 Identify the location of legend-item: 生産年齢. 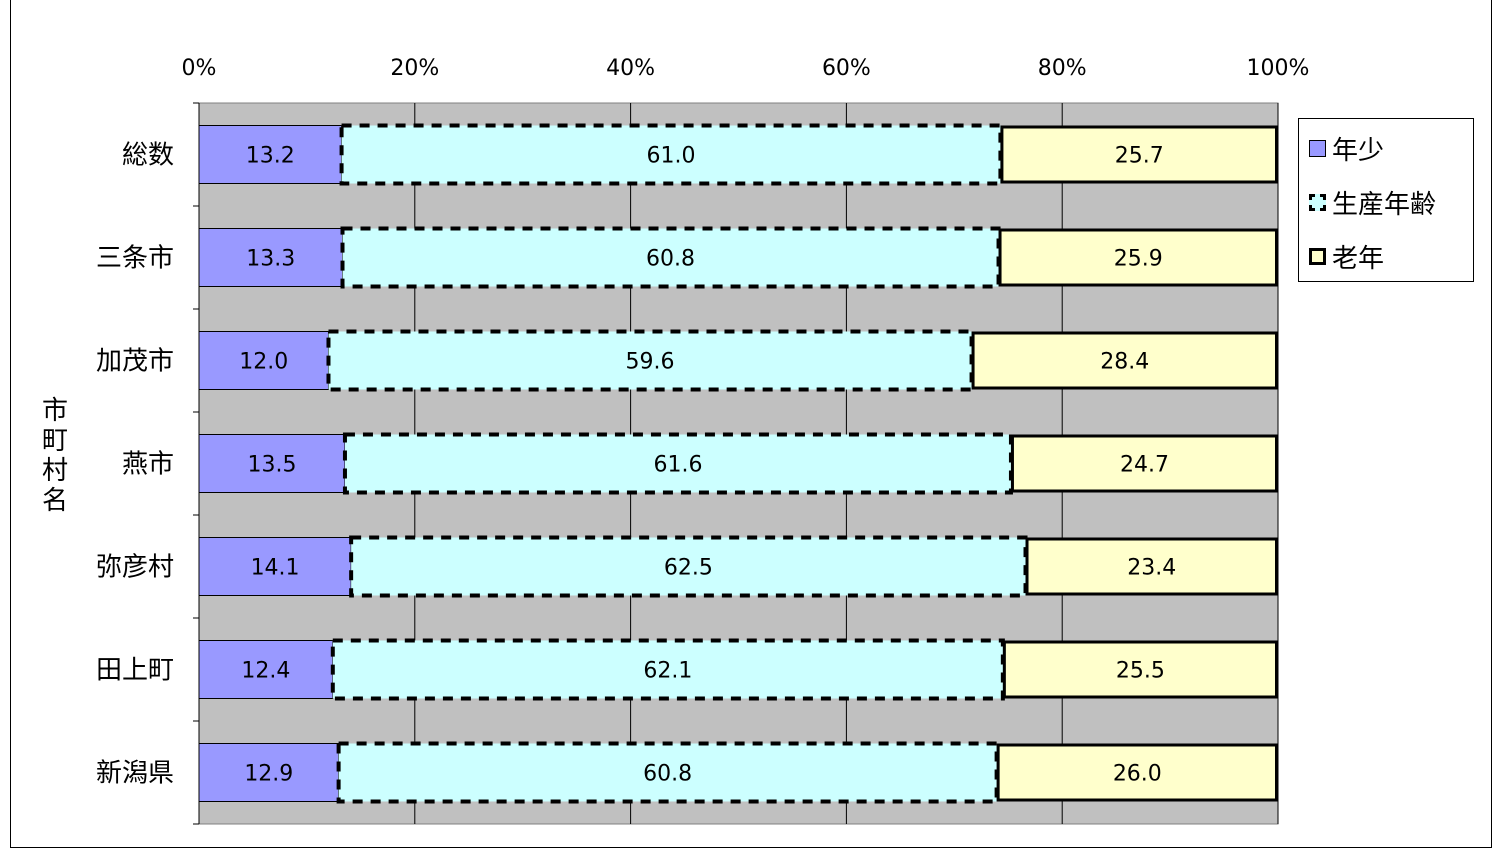
(1372, 203).